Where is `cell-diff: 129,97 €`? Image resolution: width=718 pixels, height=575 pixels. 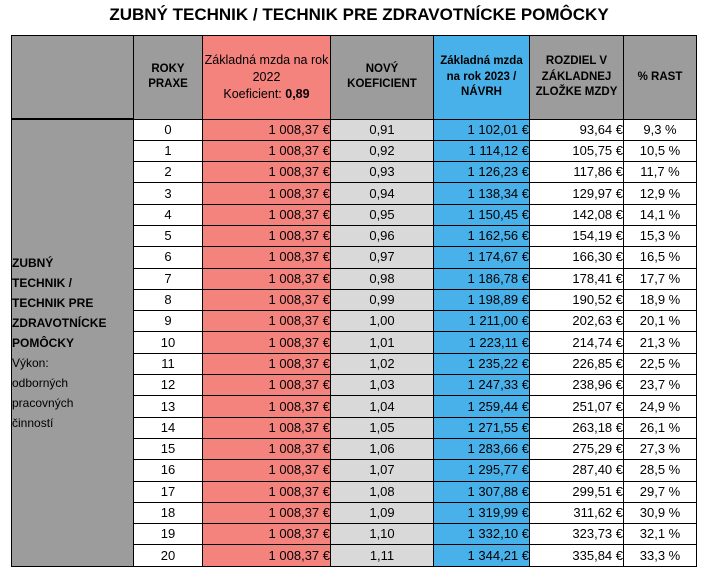 cell-diff: 129,97 € is located at coordinates (576, 193).